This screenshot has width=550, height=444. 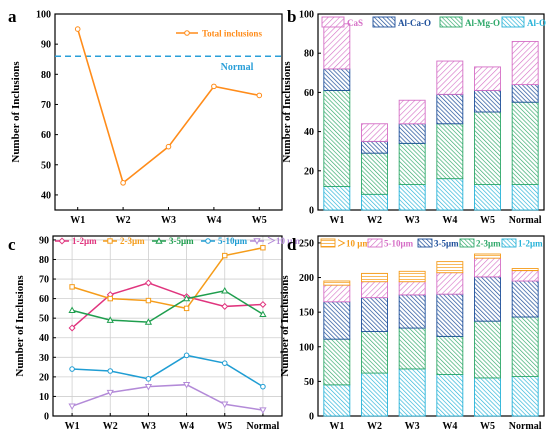 What do you see at coordinates (168, 106) in the screenshot?
I see `total-inclusions-line` at bounding box center [168, 106].